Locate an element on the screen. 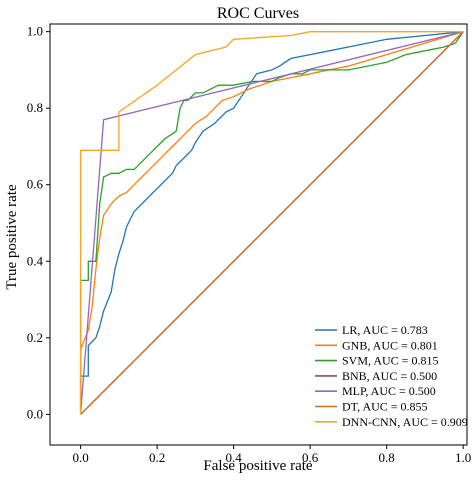  x-tick-label: 0.8 is located at coordinates (387, 457).